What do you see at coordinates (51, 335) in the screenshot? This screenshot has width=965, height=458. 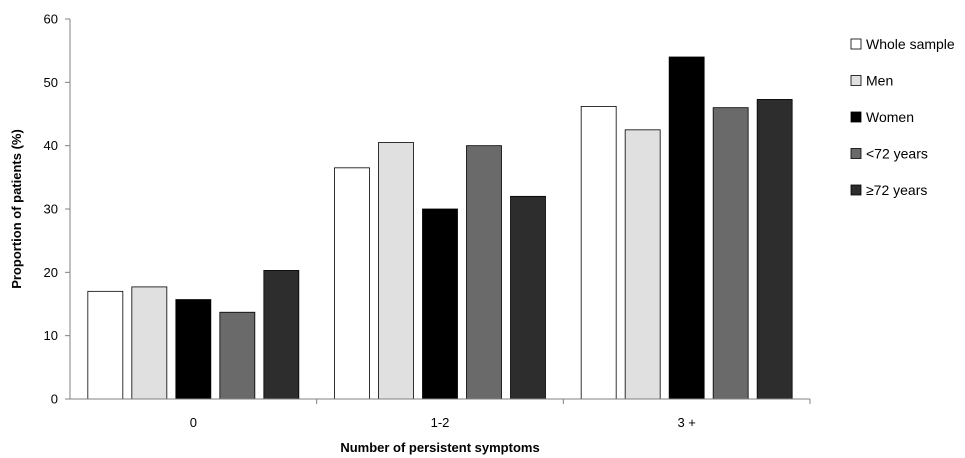 I see `y-tick-label: 10` at bounding box center [51, 335].